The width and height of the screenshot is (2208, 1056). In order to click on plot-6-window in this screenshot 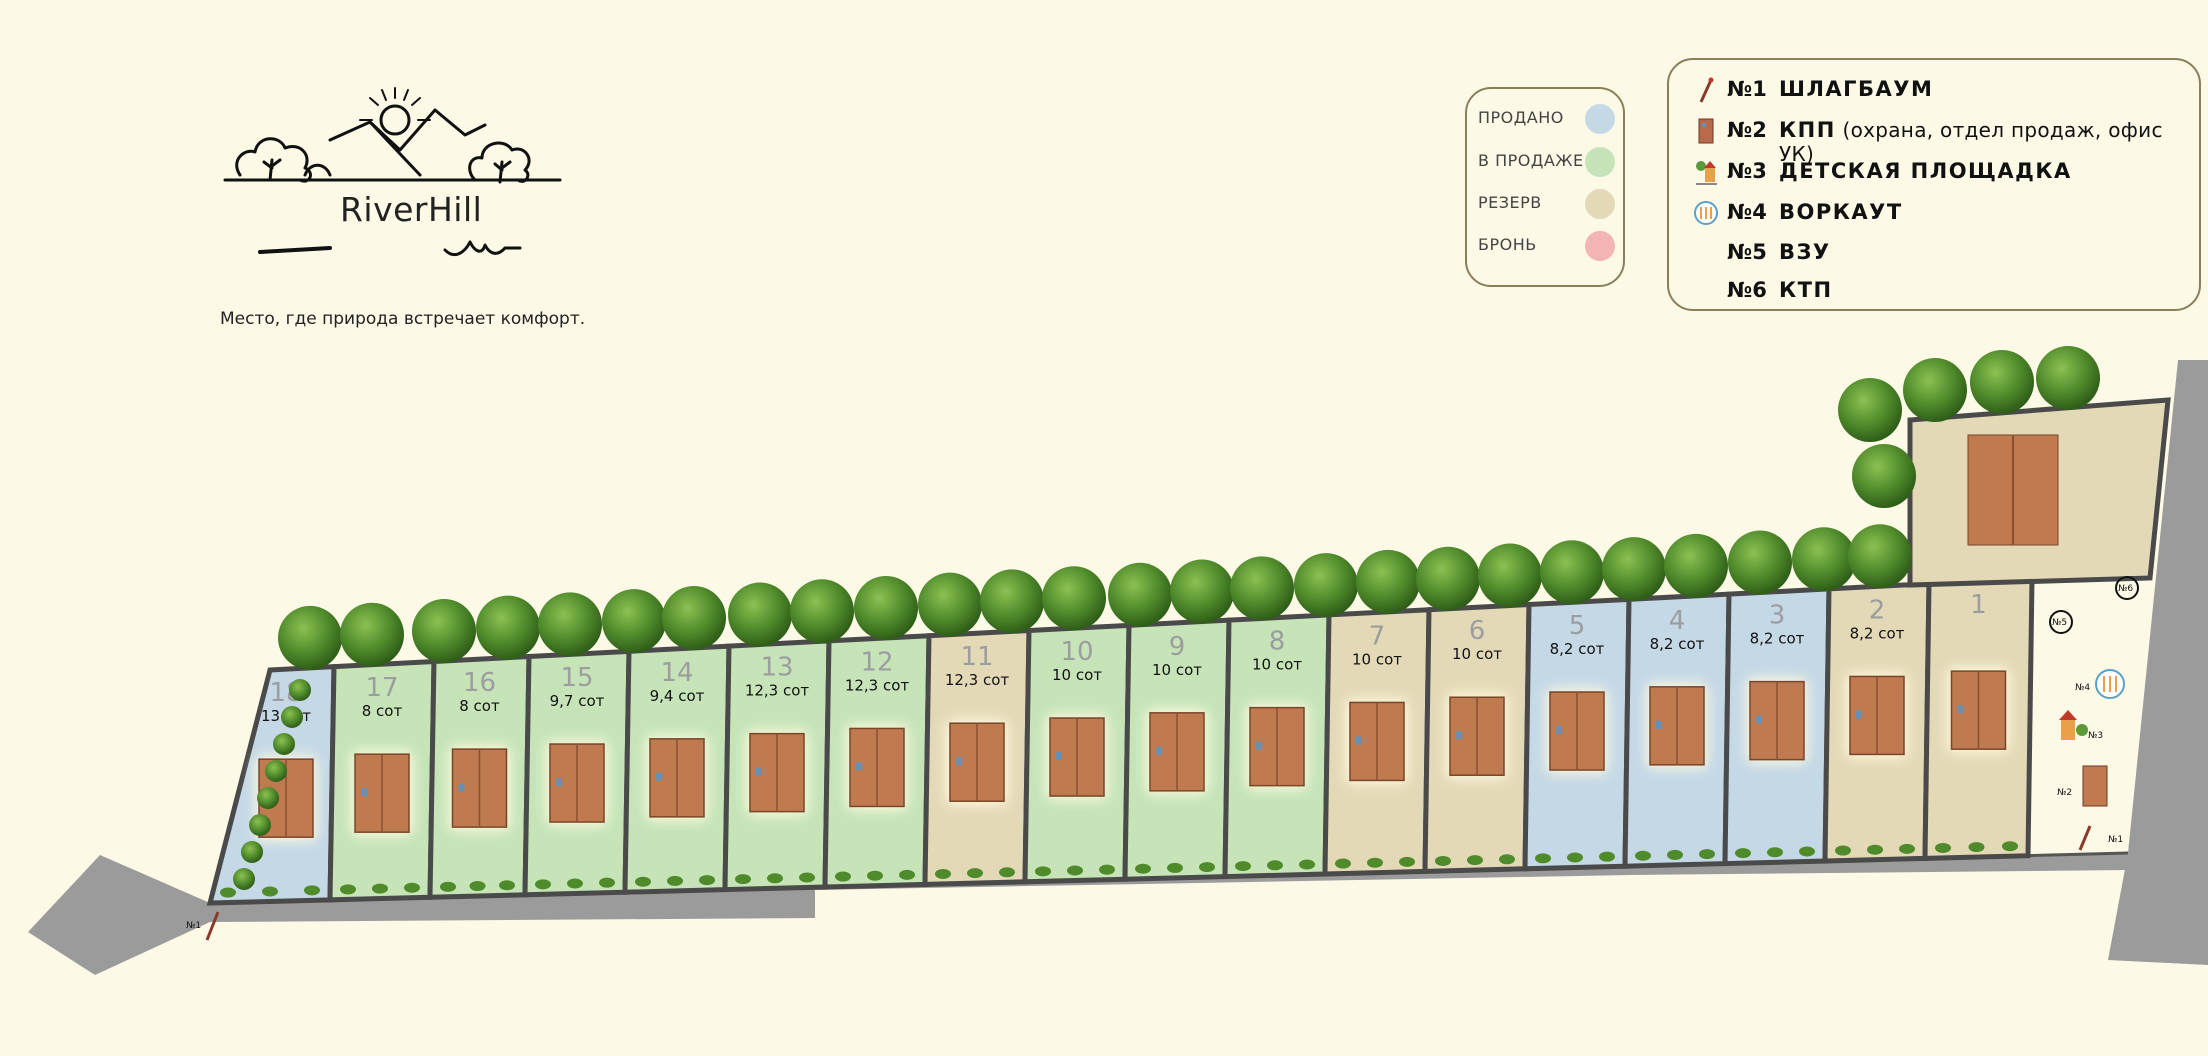, I will do `click(1459, 735)`.